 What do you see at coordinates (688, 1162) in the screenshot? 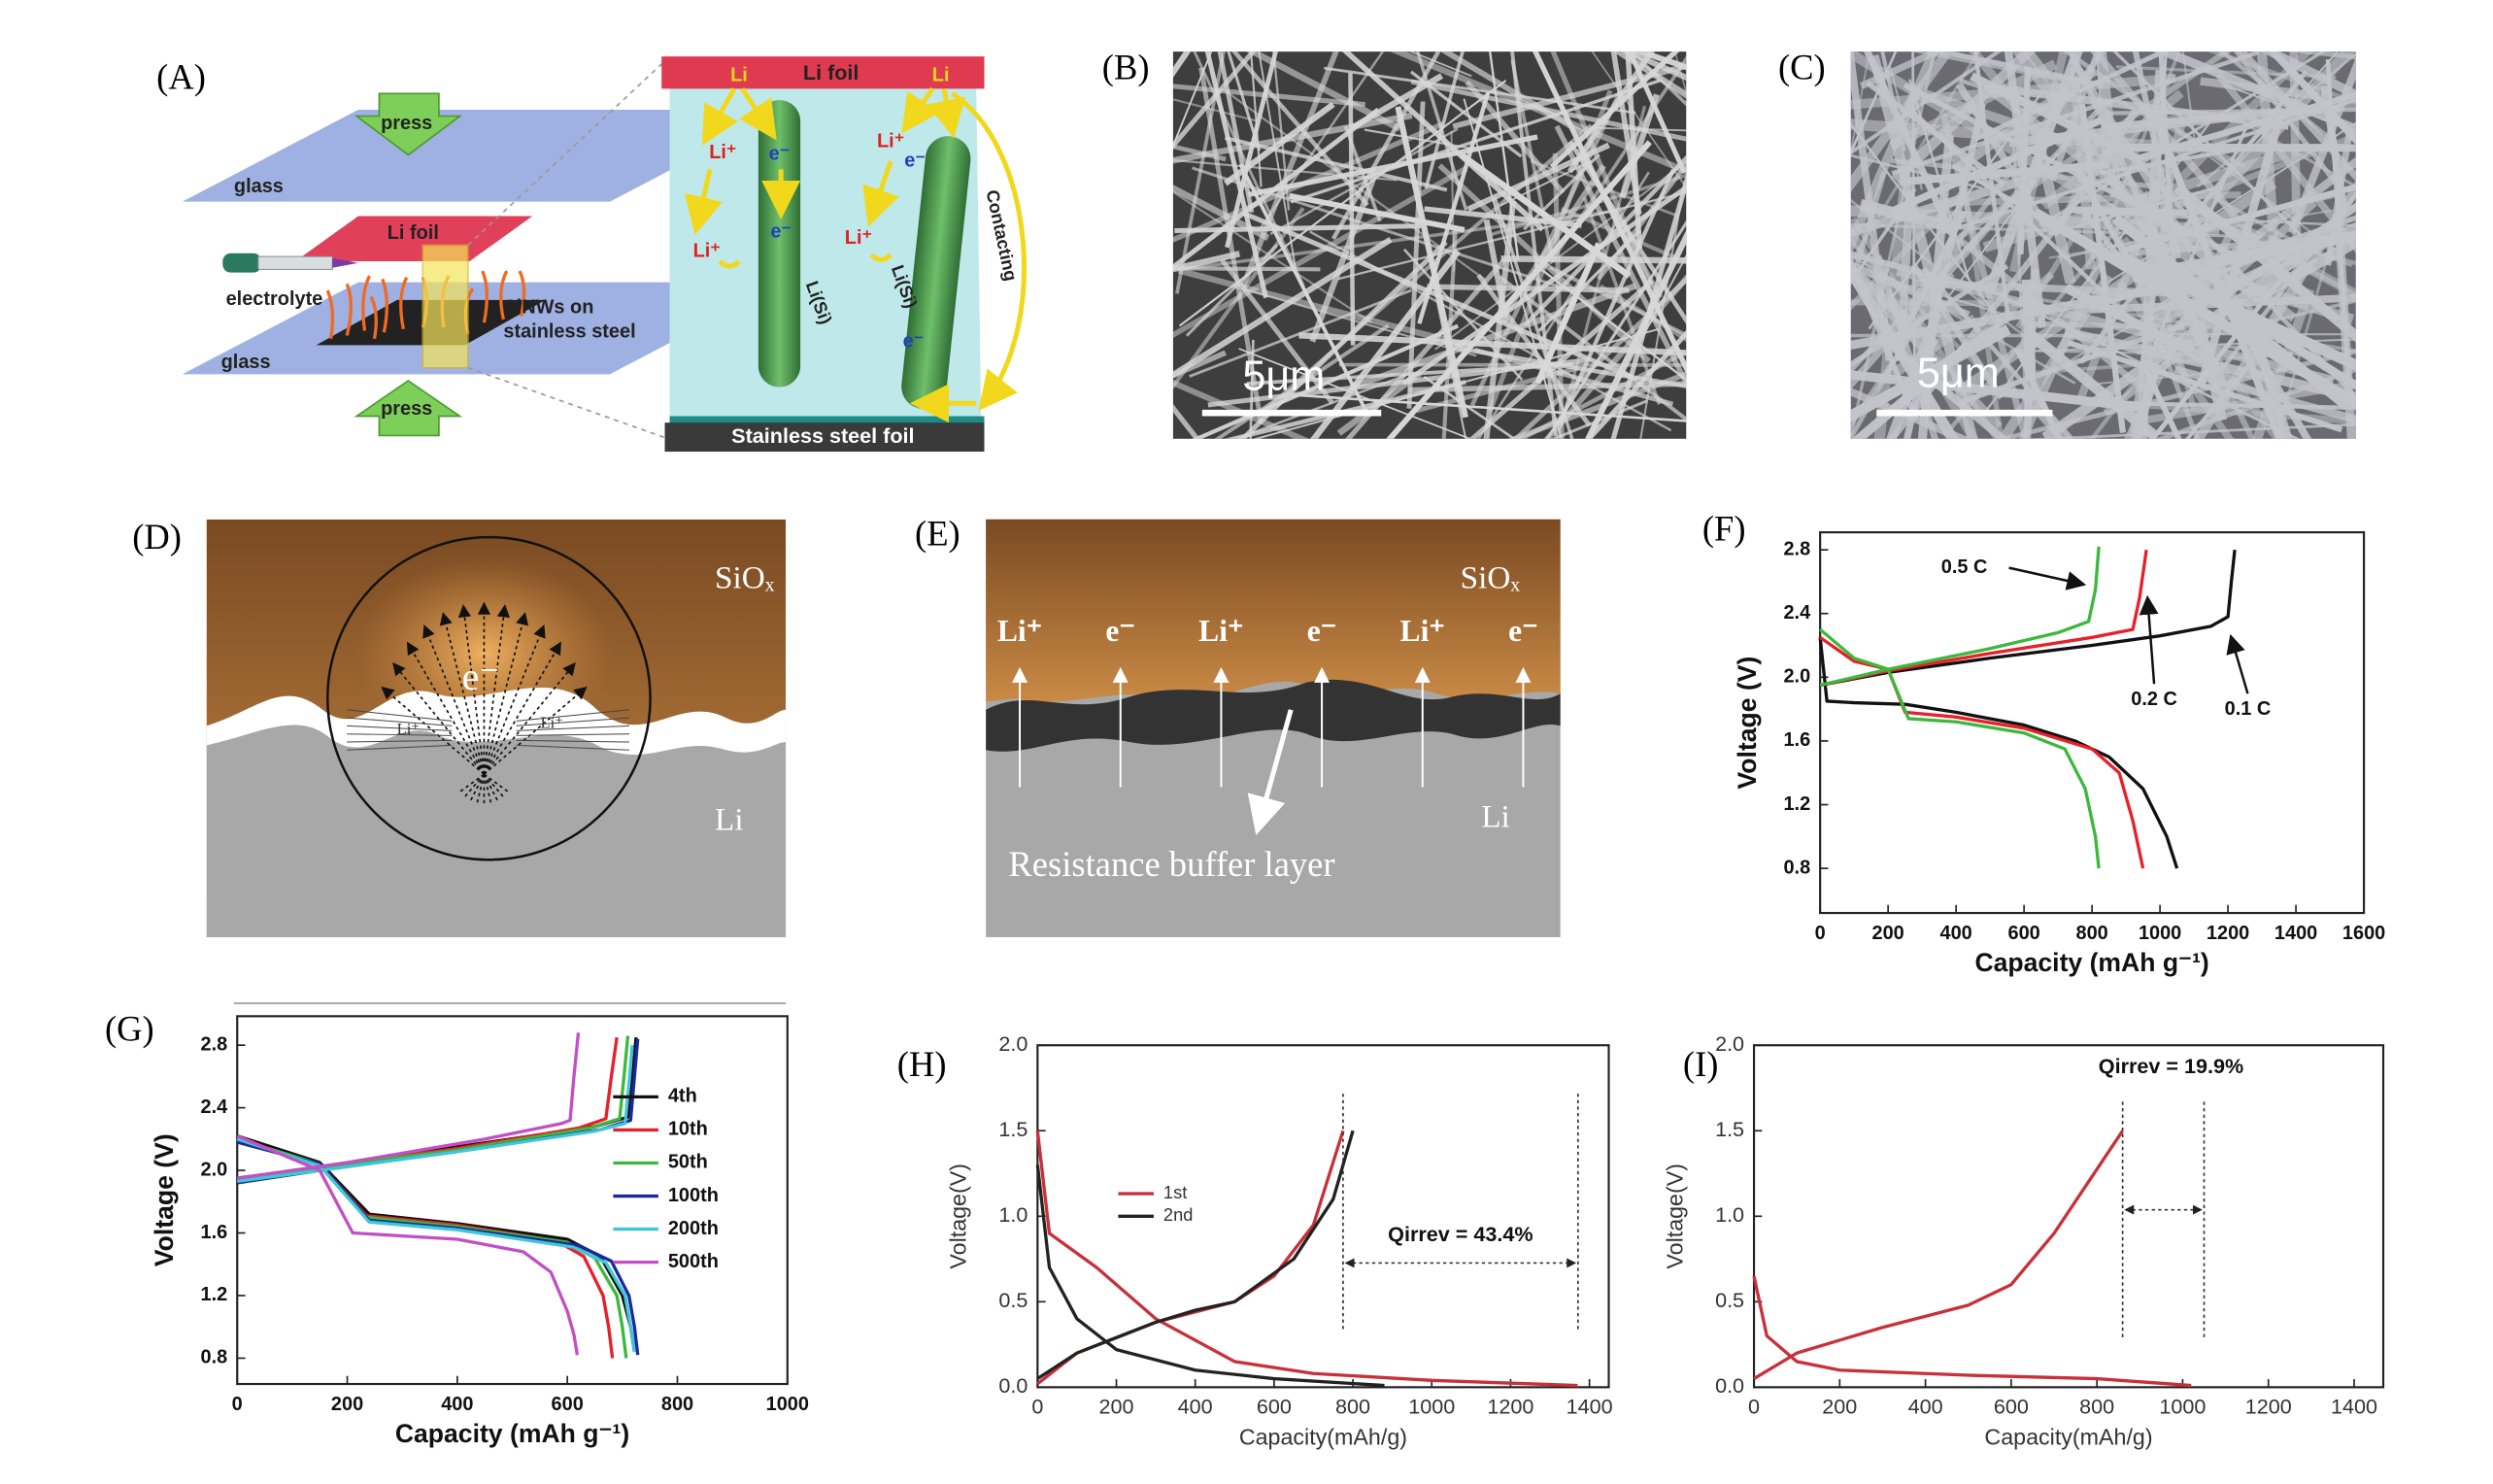
I see `legend-label: 50th` at bounding box center [688, 1162].